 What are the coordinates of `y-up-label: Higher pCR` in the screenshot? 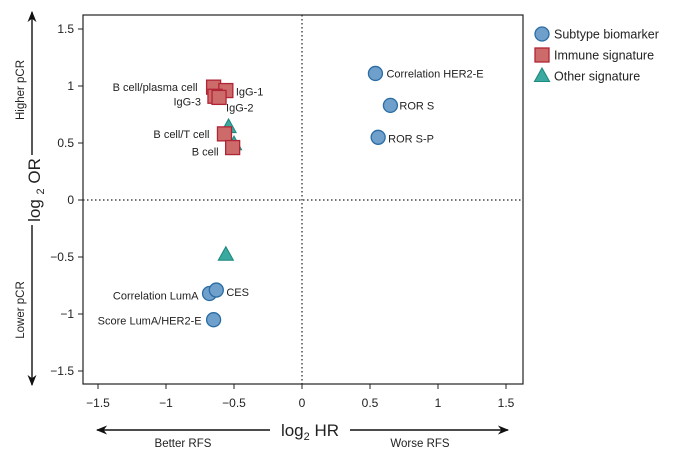 It's located at (21, 90).